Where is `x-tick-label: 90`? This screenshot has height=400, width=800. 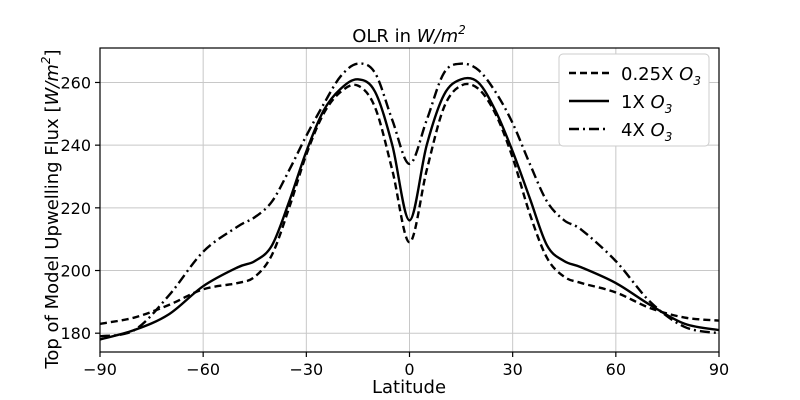
x-tick-label: 90 is located at coordinates (719, 369).